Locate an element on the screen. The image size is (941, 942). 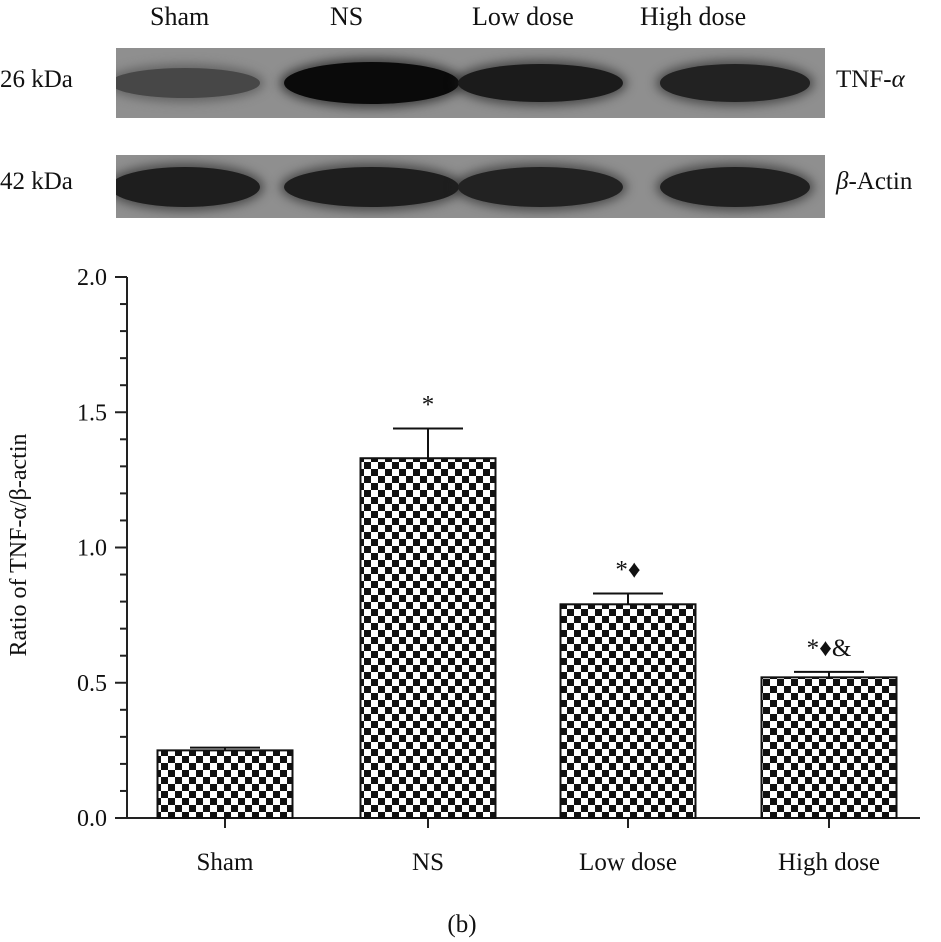
lane-label-high-dose: High dose is located at coordinates (693, 16).